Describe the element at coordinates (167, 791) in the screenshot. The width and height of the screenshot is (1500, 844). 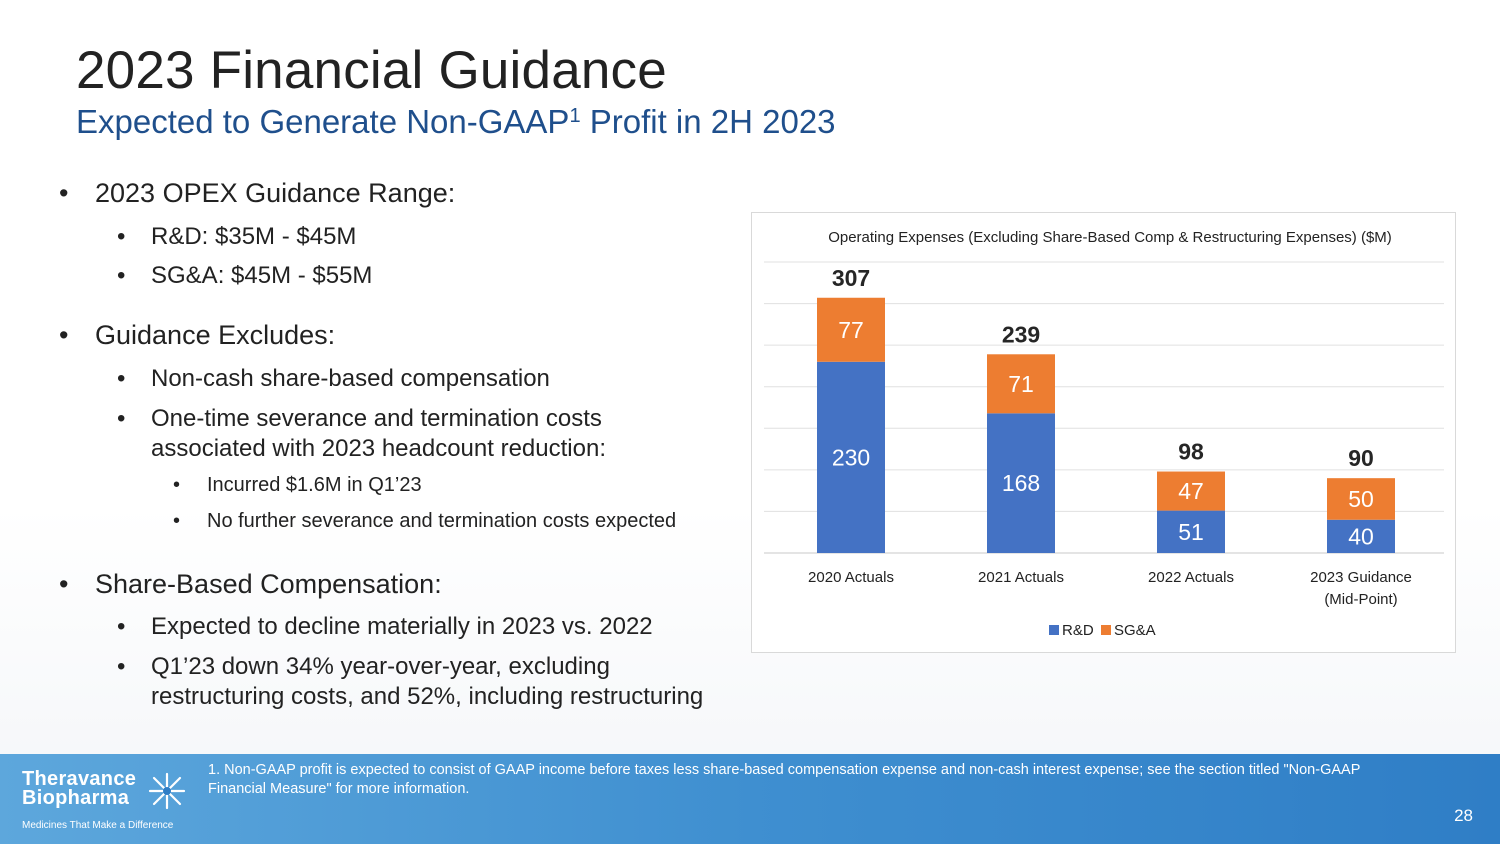
I see `star-logo-icon` at that location.